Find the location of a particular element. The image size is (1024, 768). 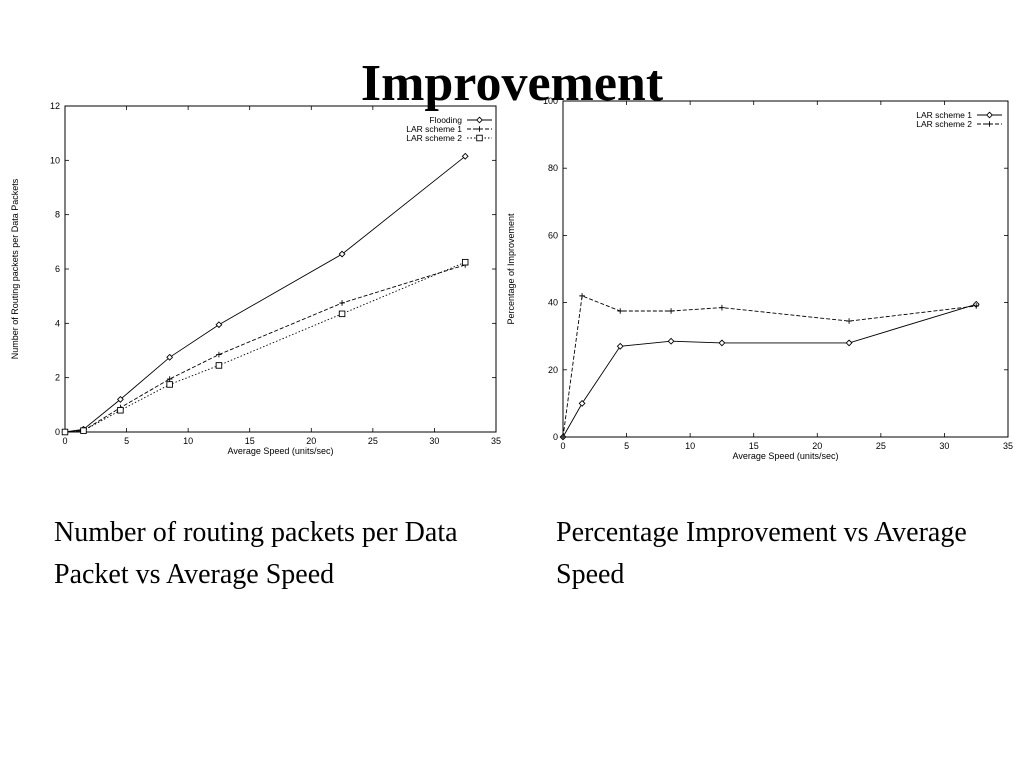

y-tick-label: 80 is located at coordinates (553, 168).